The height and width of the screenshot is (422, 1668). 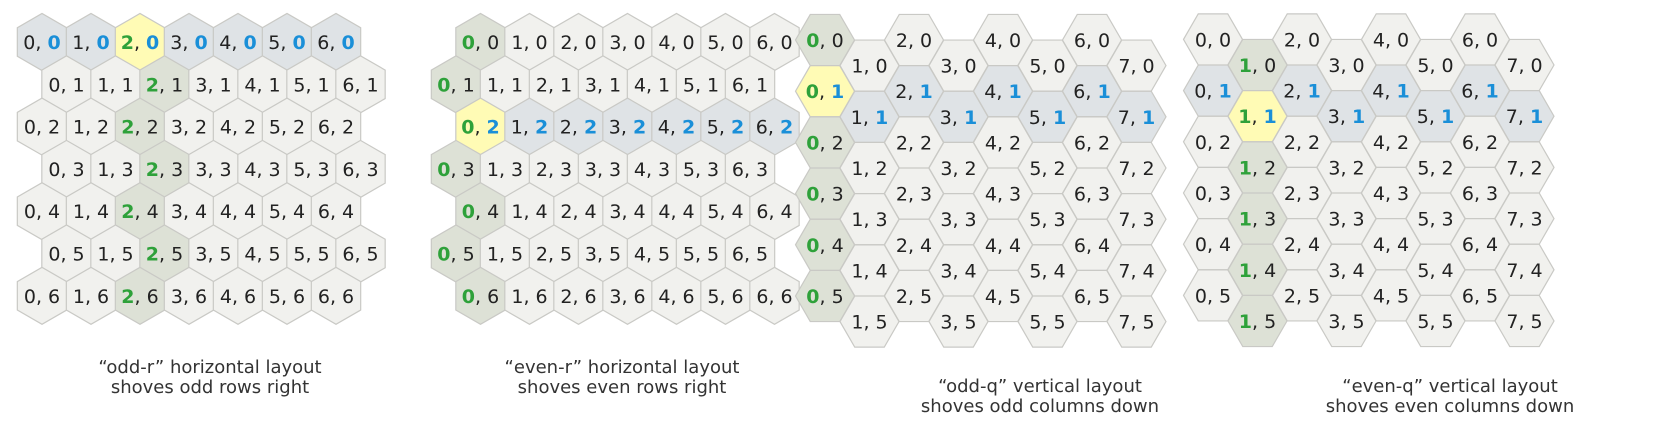 What do you see at coordinates (336, 212) in the screenshot?
I see `hex-coord-label: 6, 4` at bounding box center [336, 212].